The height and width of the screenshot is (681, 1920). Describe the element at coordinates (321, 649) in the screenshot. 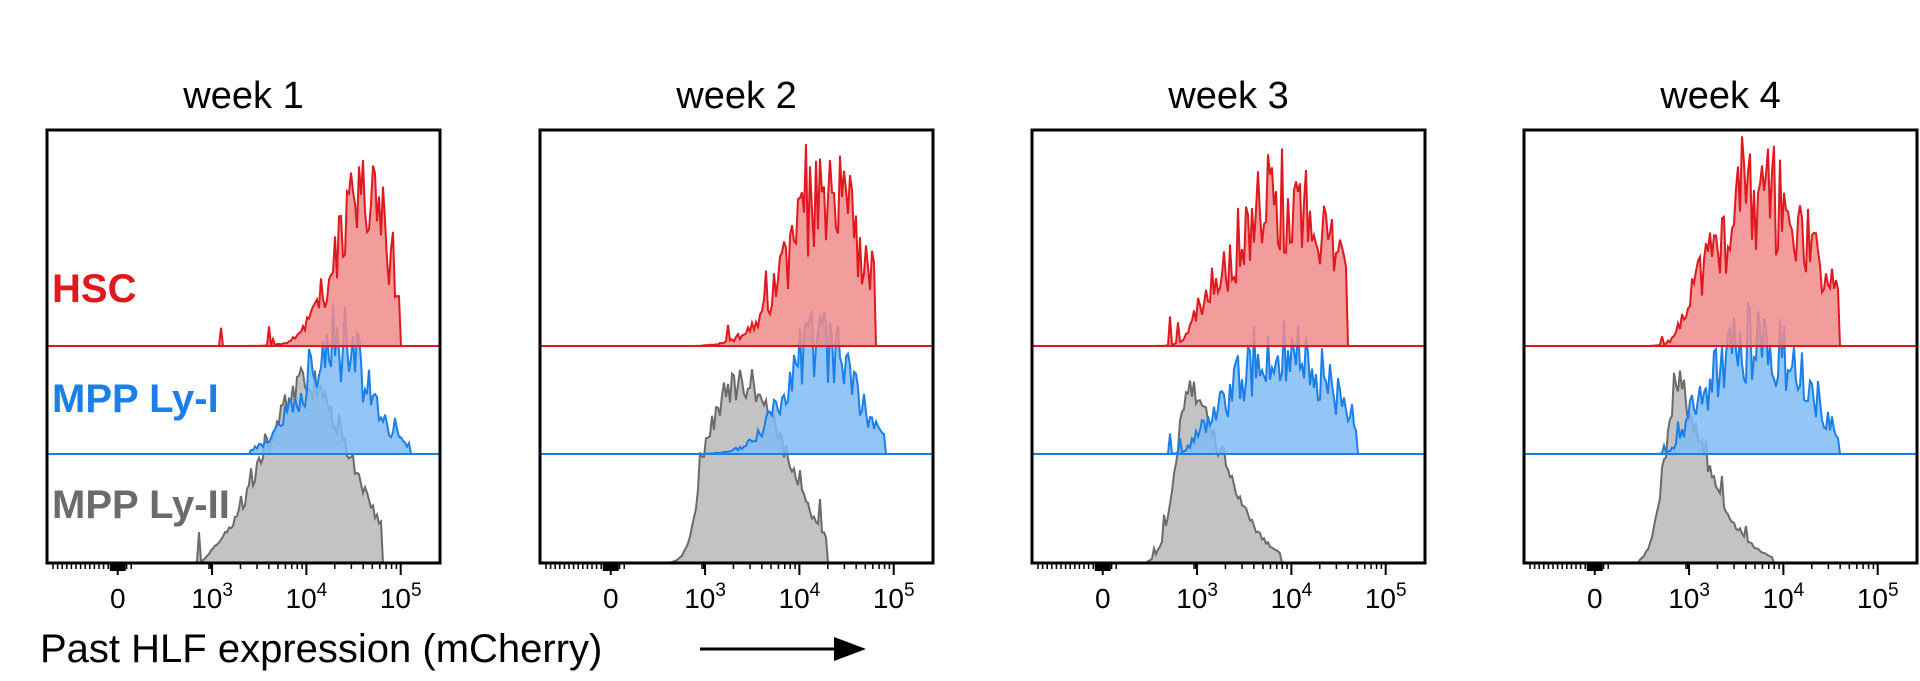

I see `x-axis-label: Past HLF expression (mCherry)` at that location.